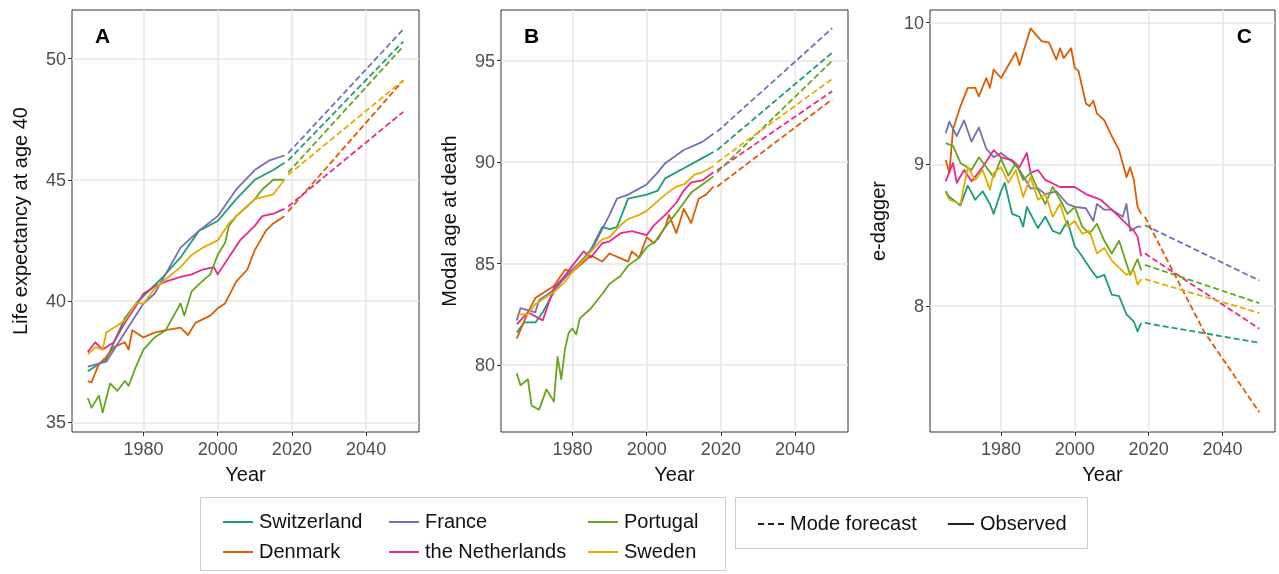 This screenshot has width=1279, height=574. Describe the element at coordinates (532, 35) in the screenshot. I see `text: B` at that location.